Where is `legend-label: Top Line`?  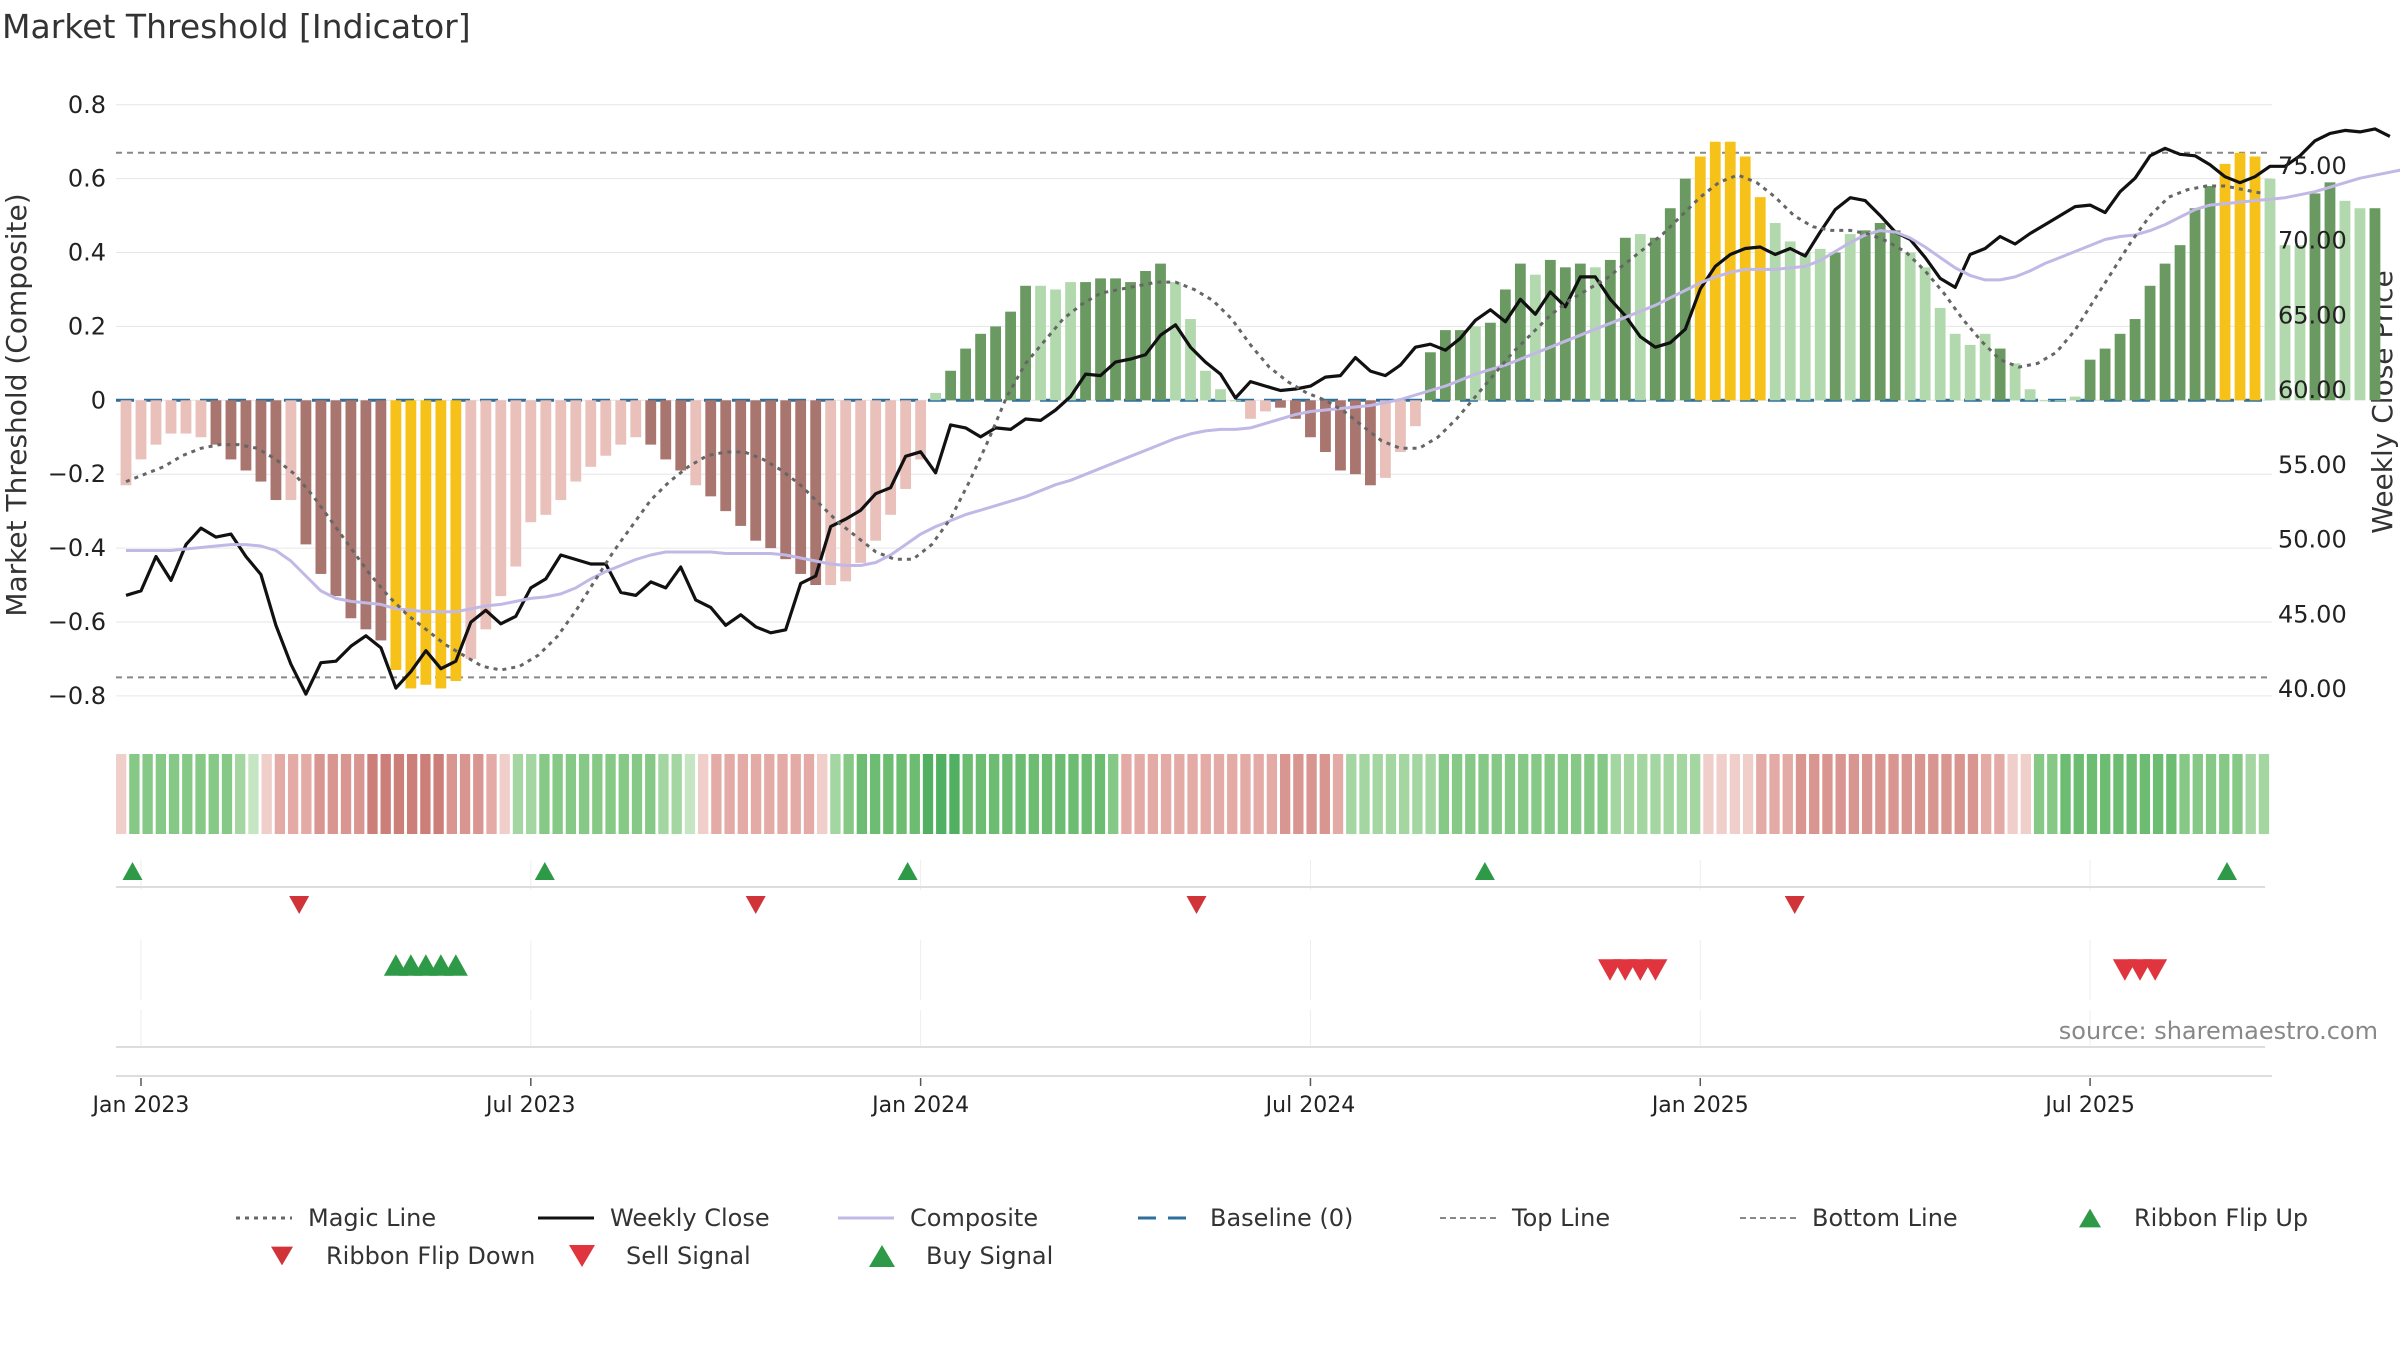 legend-label: Top Line is located at coordinates (1560, 1218).